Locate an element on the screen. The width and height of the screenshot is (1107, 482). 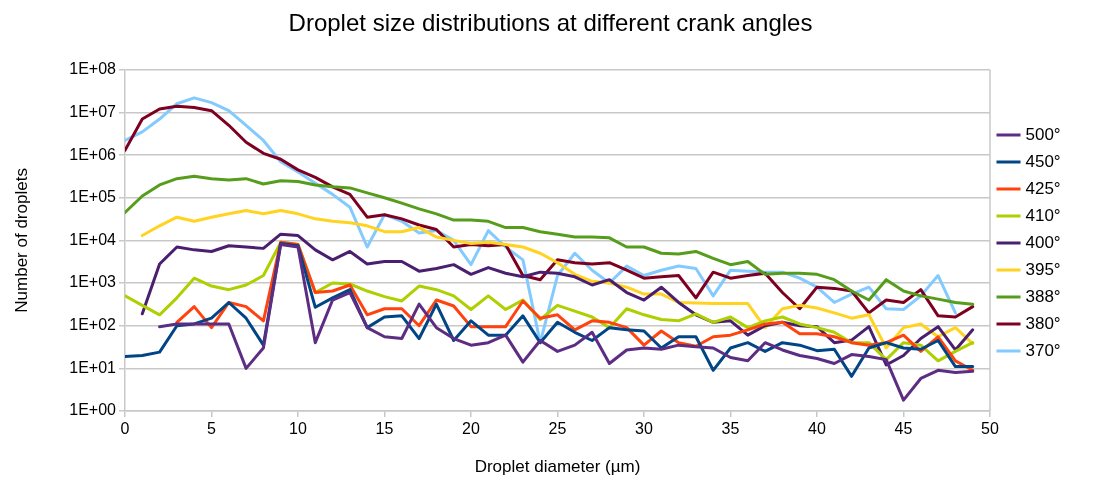
y-axis-title: Number of droplets is located at coordinates (21, 240).